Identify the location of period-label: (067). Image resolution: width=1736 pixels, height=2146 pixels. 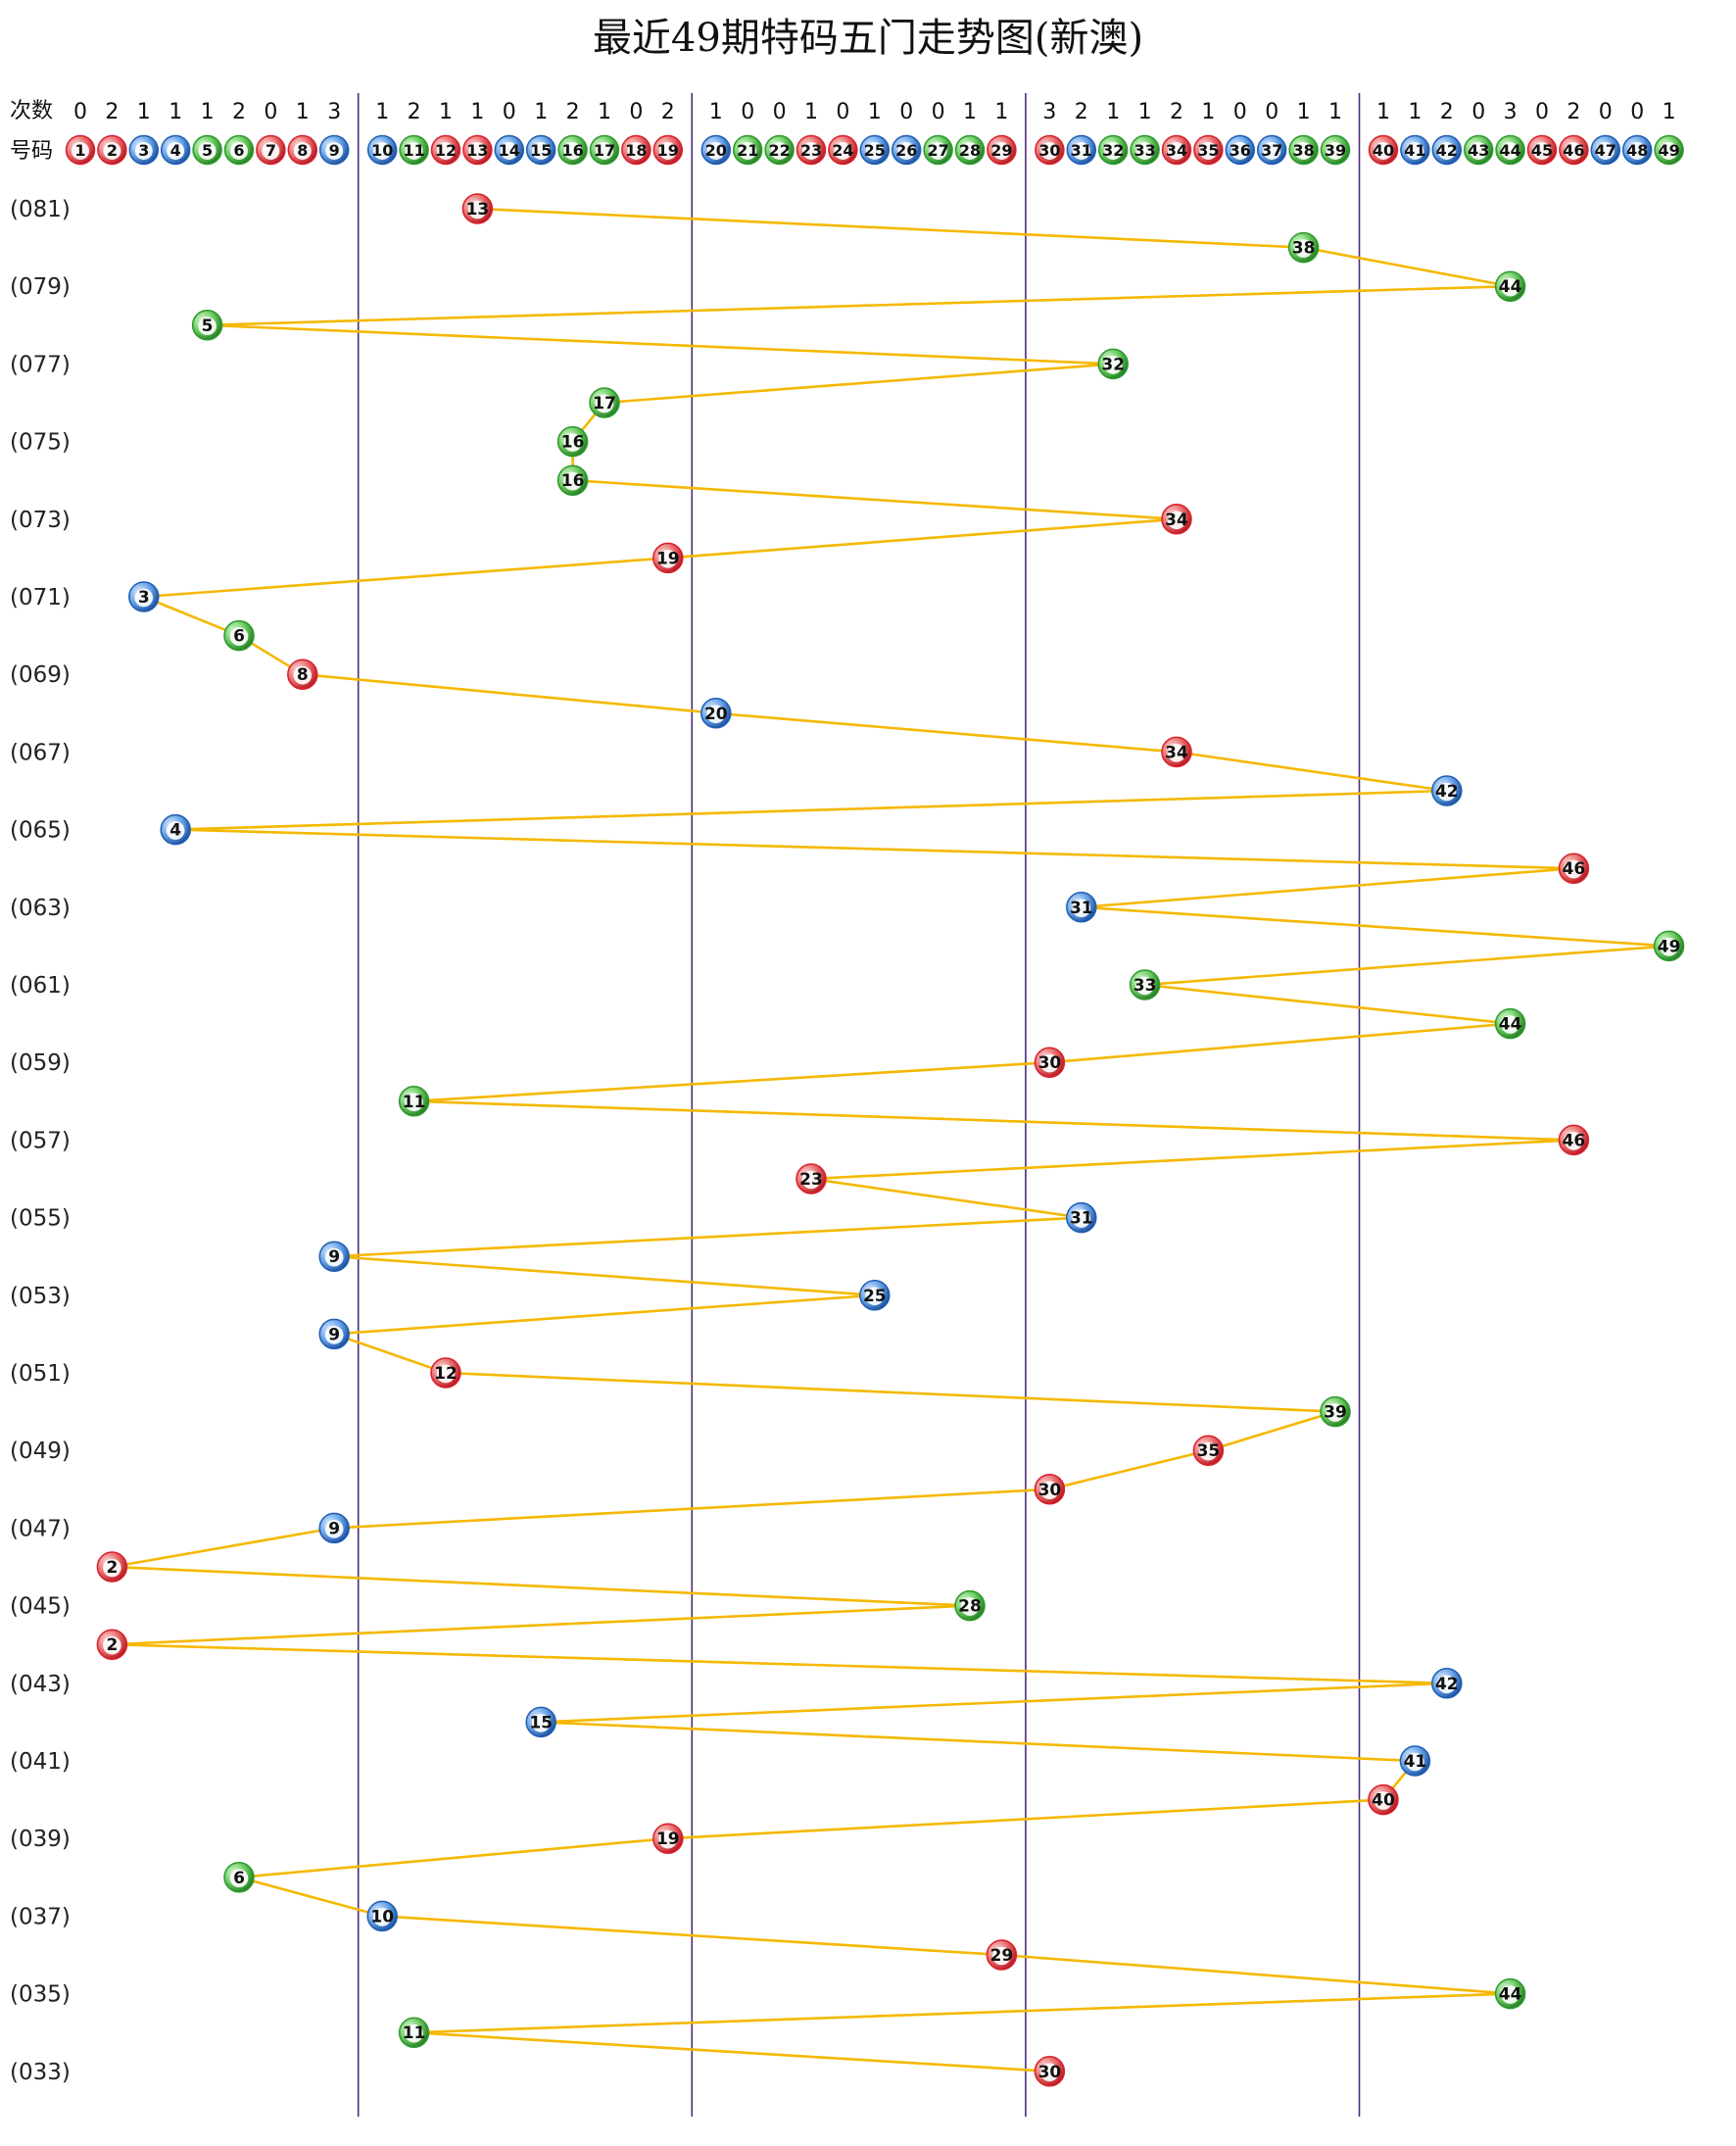
(40, 752).